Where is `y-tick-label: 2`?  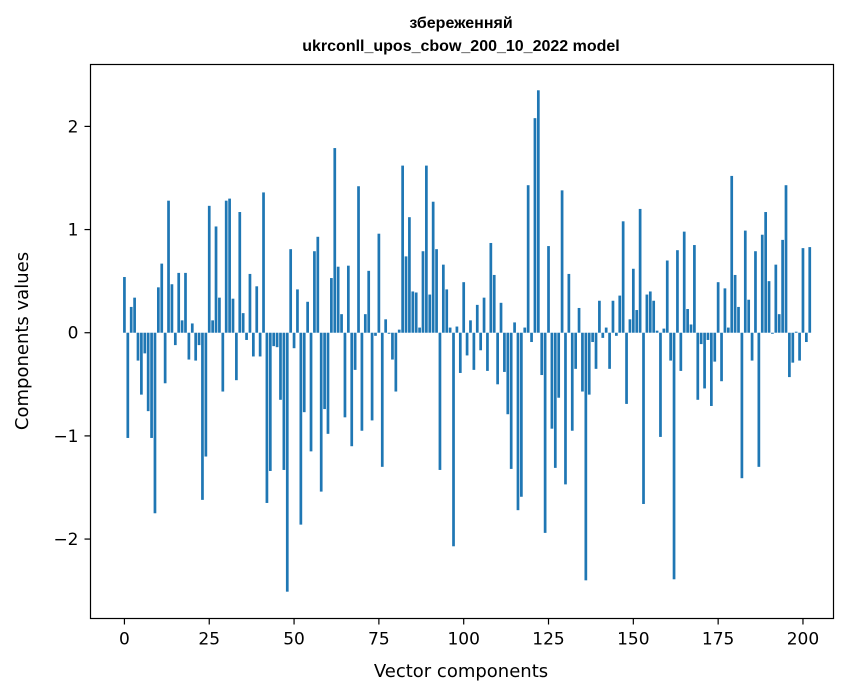
y-tick-label: 2 is located at coordinates (73, 127).